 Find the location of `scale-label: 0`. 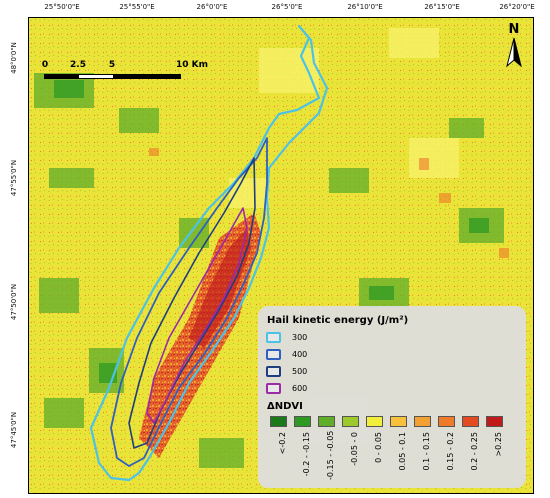

scale-label: 0 is located at coordinates (45, 65).